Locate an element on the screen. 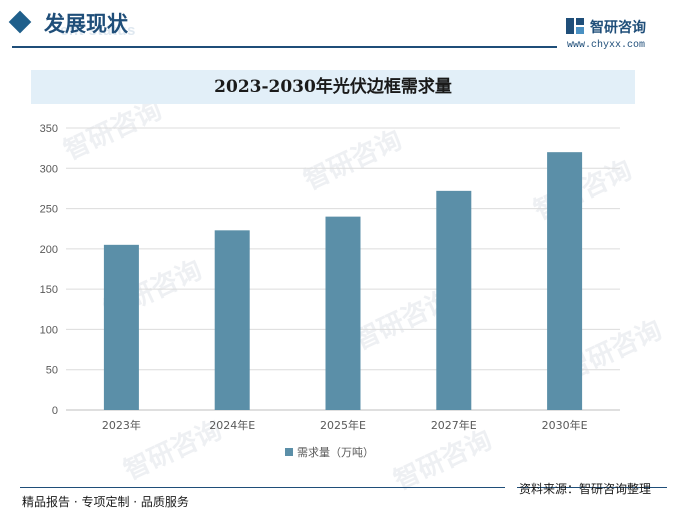 The image size is (677, 521). chart-title: 2023-2030年光伏边框需求量 is located at coordinates (333, 87).